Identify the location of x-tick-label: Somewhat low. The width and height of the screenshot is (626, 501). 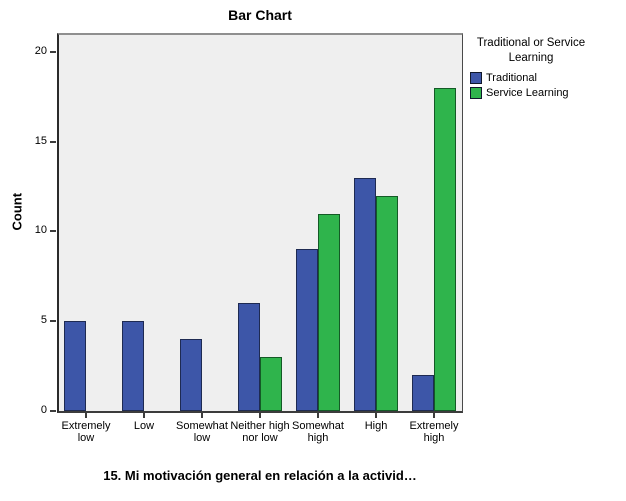
(202, 432).